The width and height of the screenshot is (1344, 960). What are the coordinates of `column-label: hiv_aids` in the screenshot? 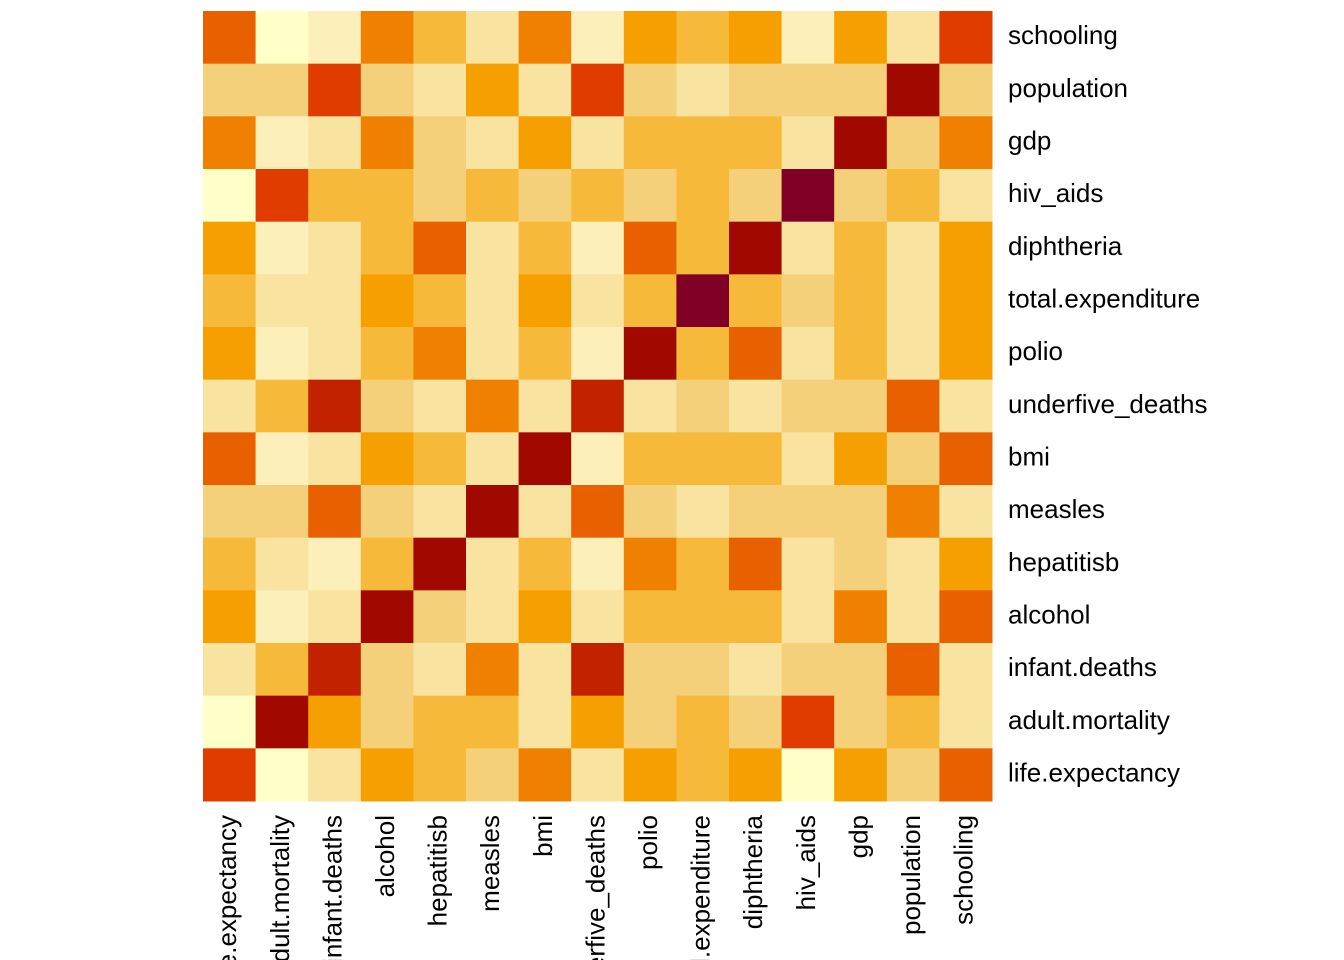 It's located at (806, 862).